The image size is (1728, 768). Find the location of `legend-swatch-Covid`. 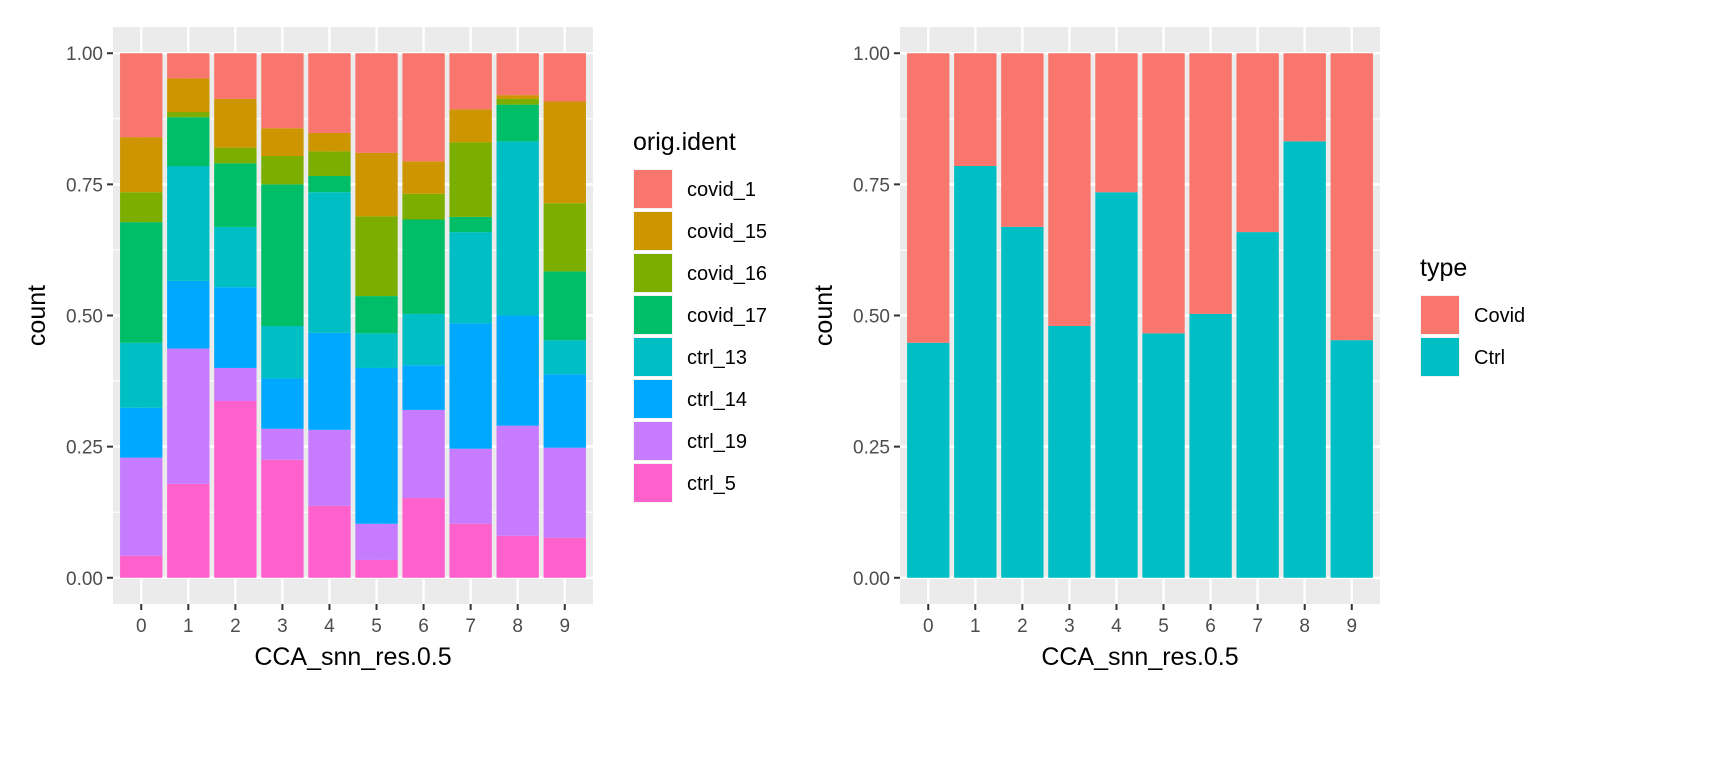

legend-swatch-Covid is located at coordinates (1440, 315).